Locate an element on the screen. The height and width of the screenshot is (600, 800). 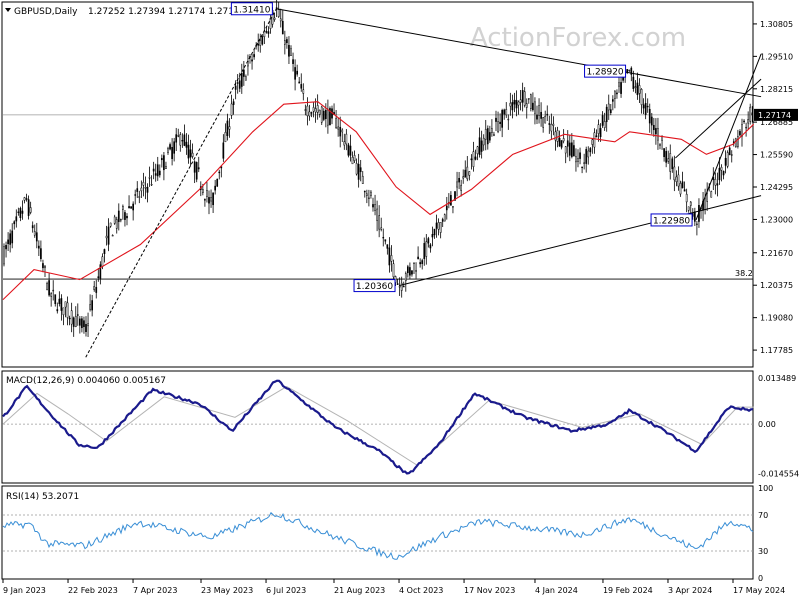
macd-tick-label: 0.00 is located at coordinates (767, 424).